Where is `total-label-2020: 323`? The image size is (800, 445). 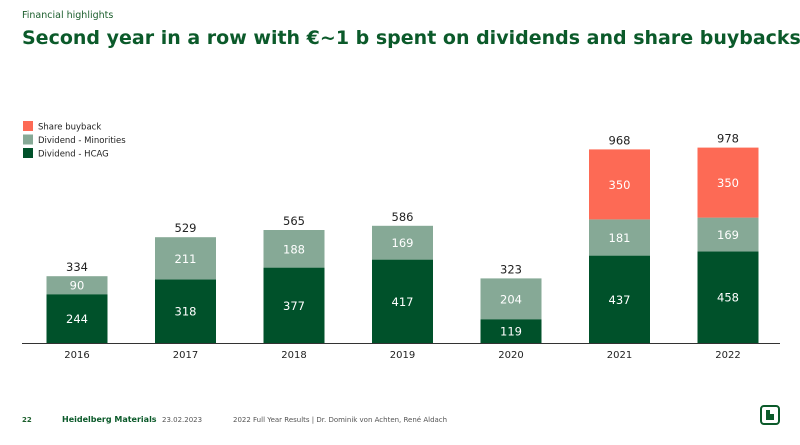
total-label-2020: 323 is located at coordinates (511, 269).